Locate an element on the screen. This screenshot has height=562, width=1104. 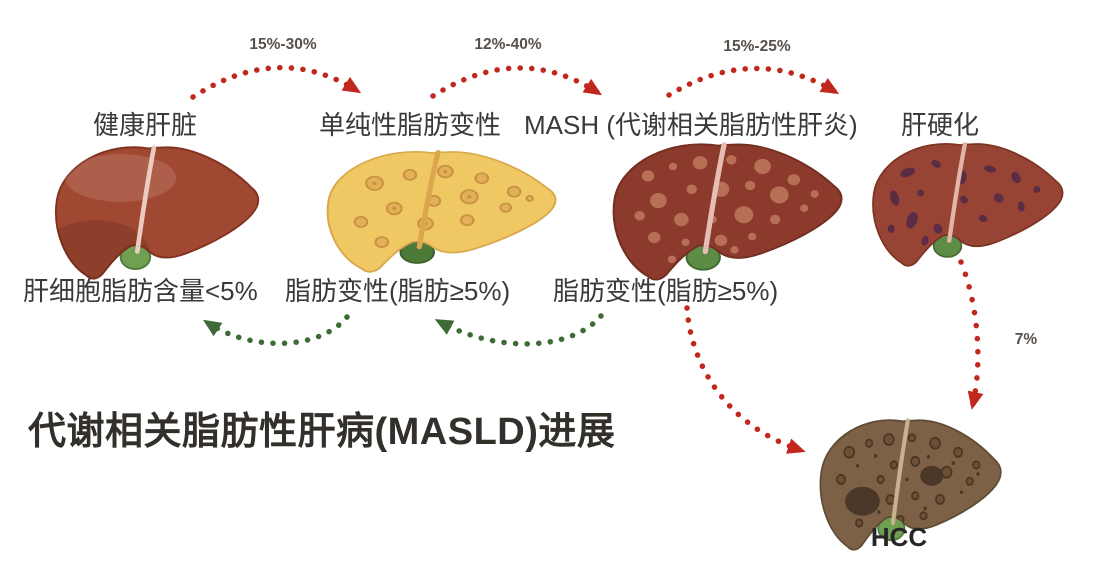
rate-label-cirrhosis-to-hcc: 7% is located at coordinates (1026, 339).